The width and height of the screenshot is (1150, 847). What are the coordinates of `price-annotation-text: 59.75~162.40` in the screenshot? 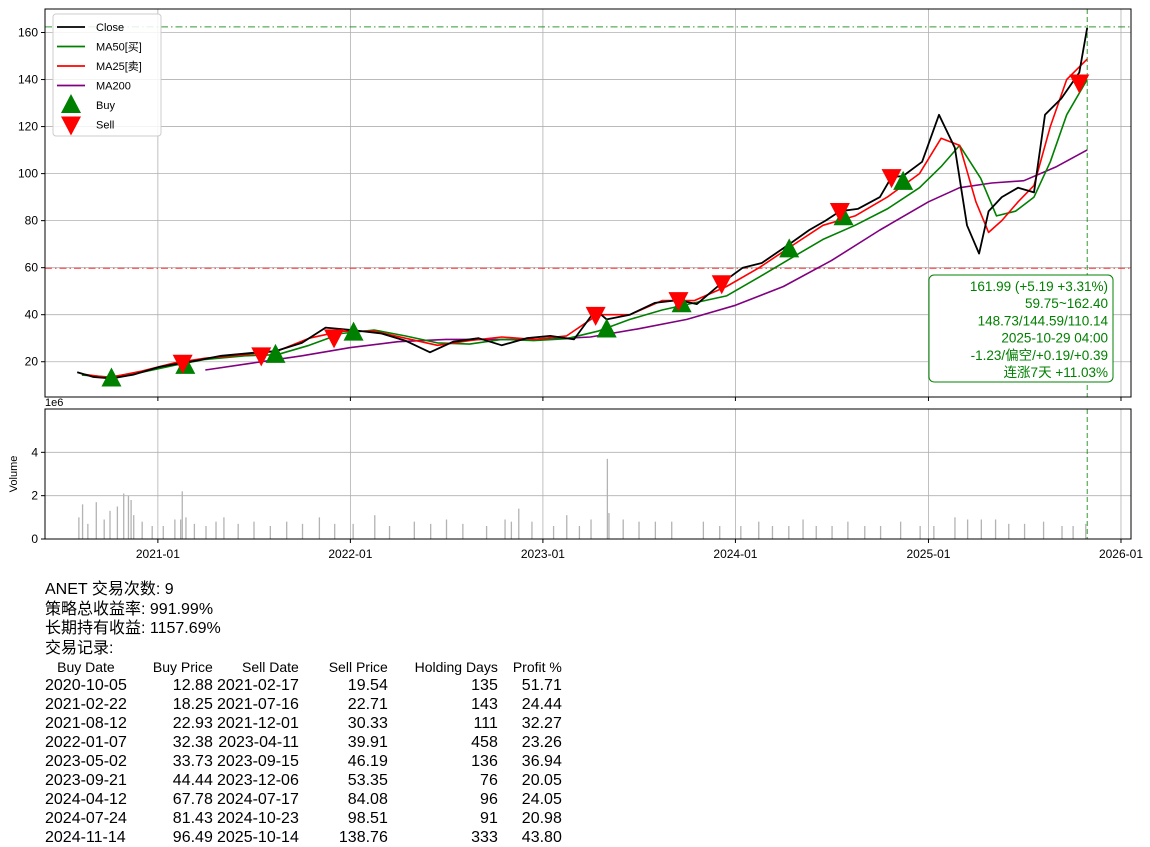 It's located at (1066, 303).